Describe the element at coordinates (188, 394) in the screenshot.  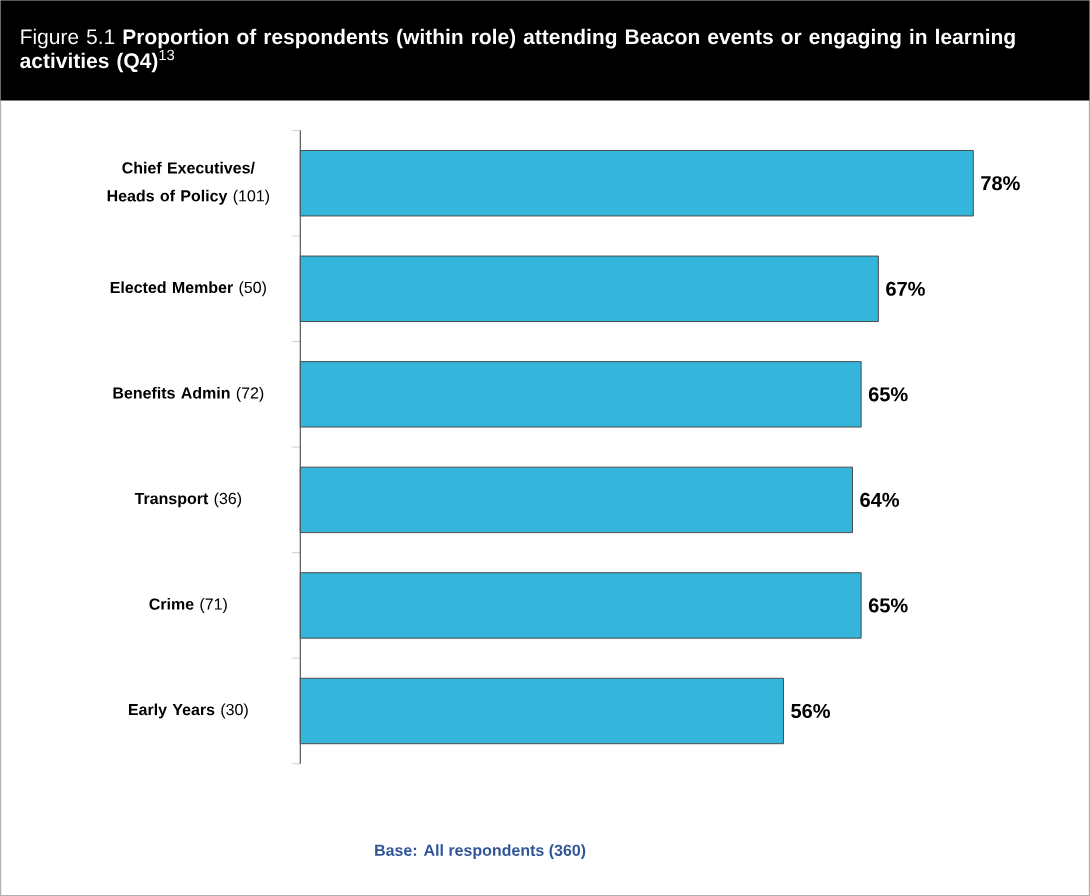
I see `y-tick-label: Benefits Admin (72)` at that location.